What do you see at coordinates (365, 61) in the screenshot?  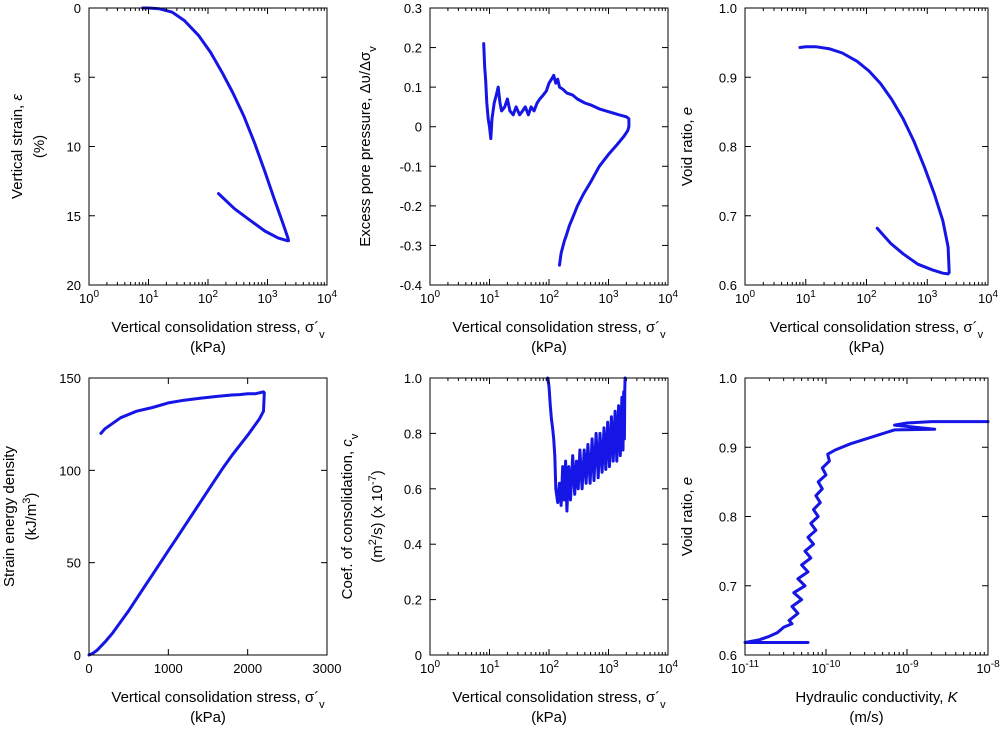 I see `label-text: Δσ` at bounding box center [365, 61].